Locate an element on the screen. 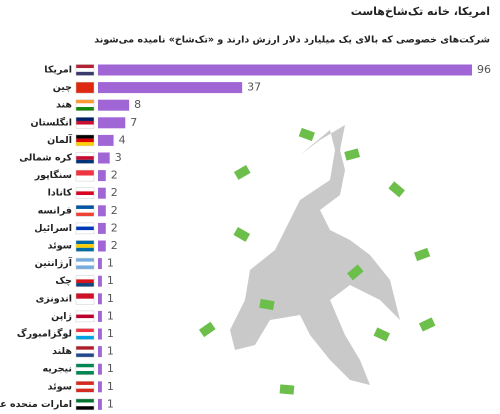 The width and height of the screenshot is (500, 414). category-label: آلمان is located at coordinates (60, 139).